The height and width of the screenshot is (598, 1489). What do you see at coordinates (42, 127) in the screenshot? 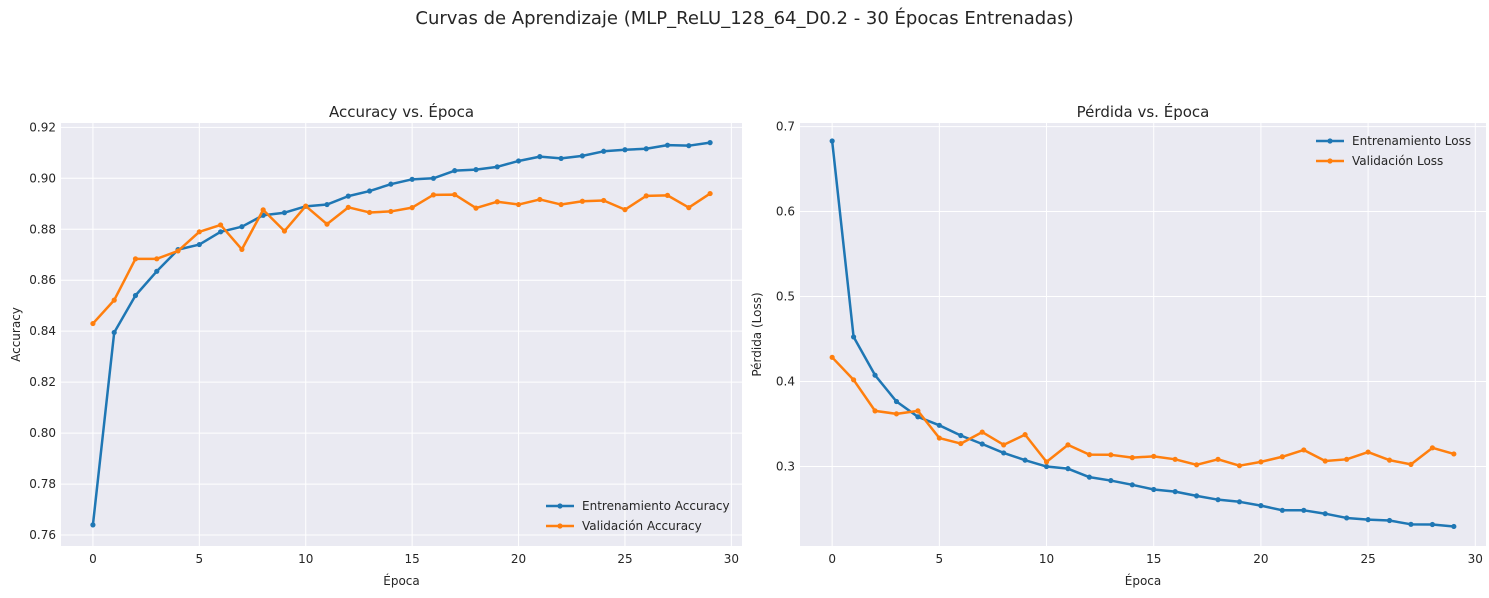
I see `y-tick-label: 0.92` at bounding box center [42, 127].